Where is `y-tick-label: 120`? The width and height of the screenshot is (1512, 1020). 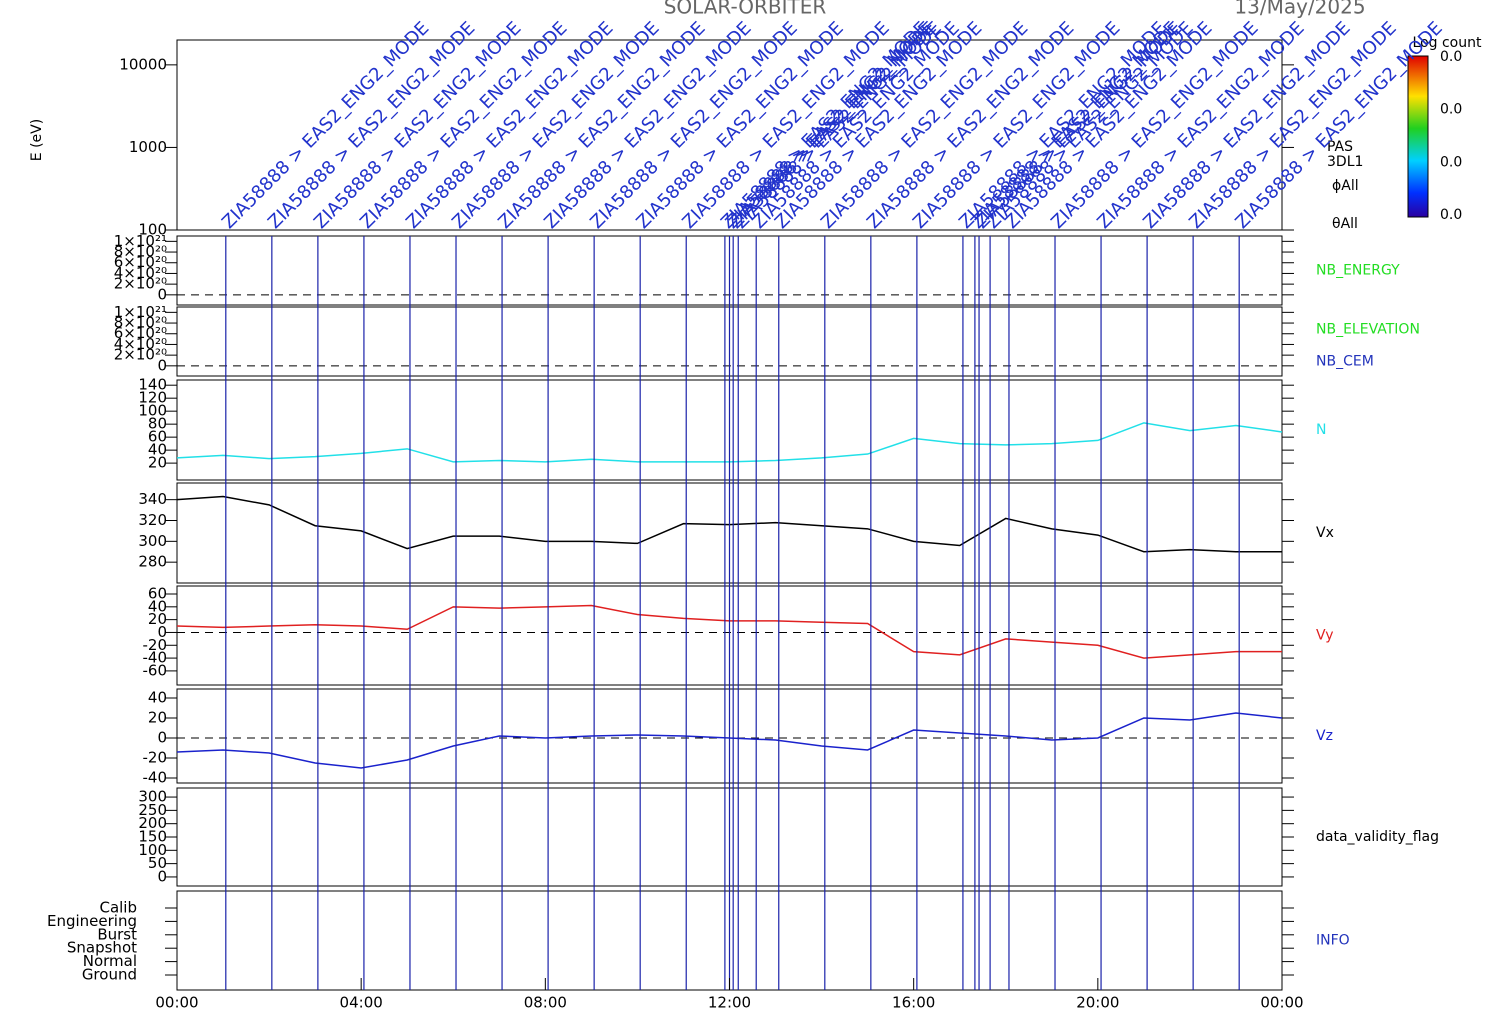 y-tick-label: 120 is located at coordinates (152, 398).